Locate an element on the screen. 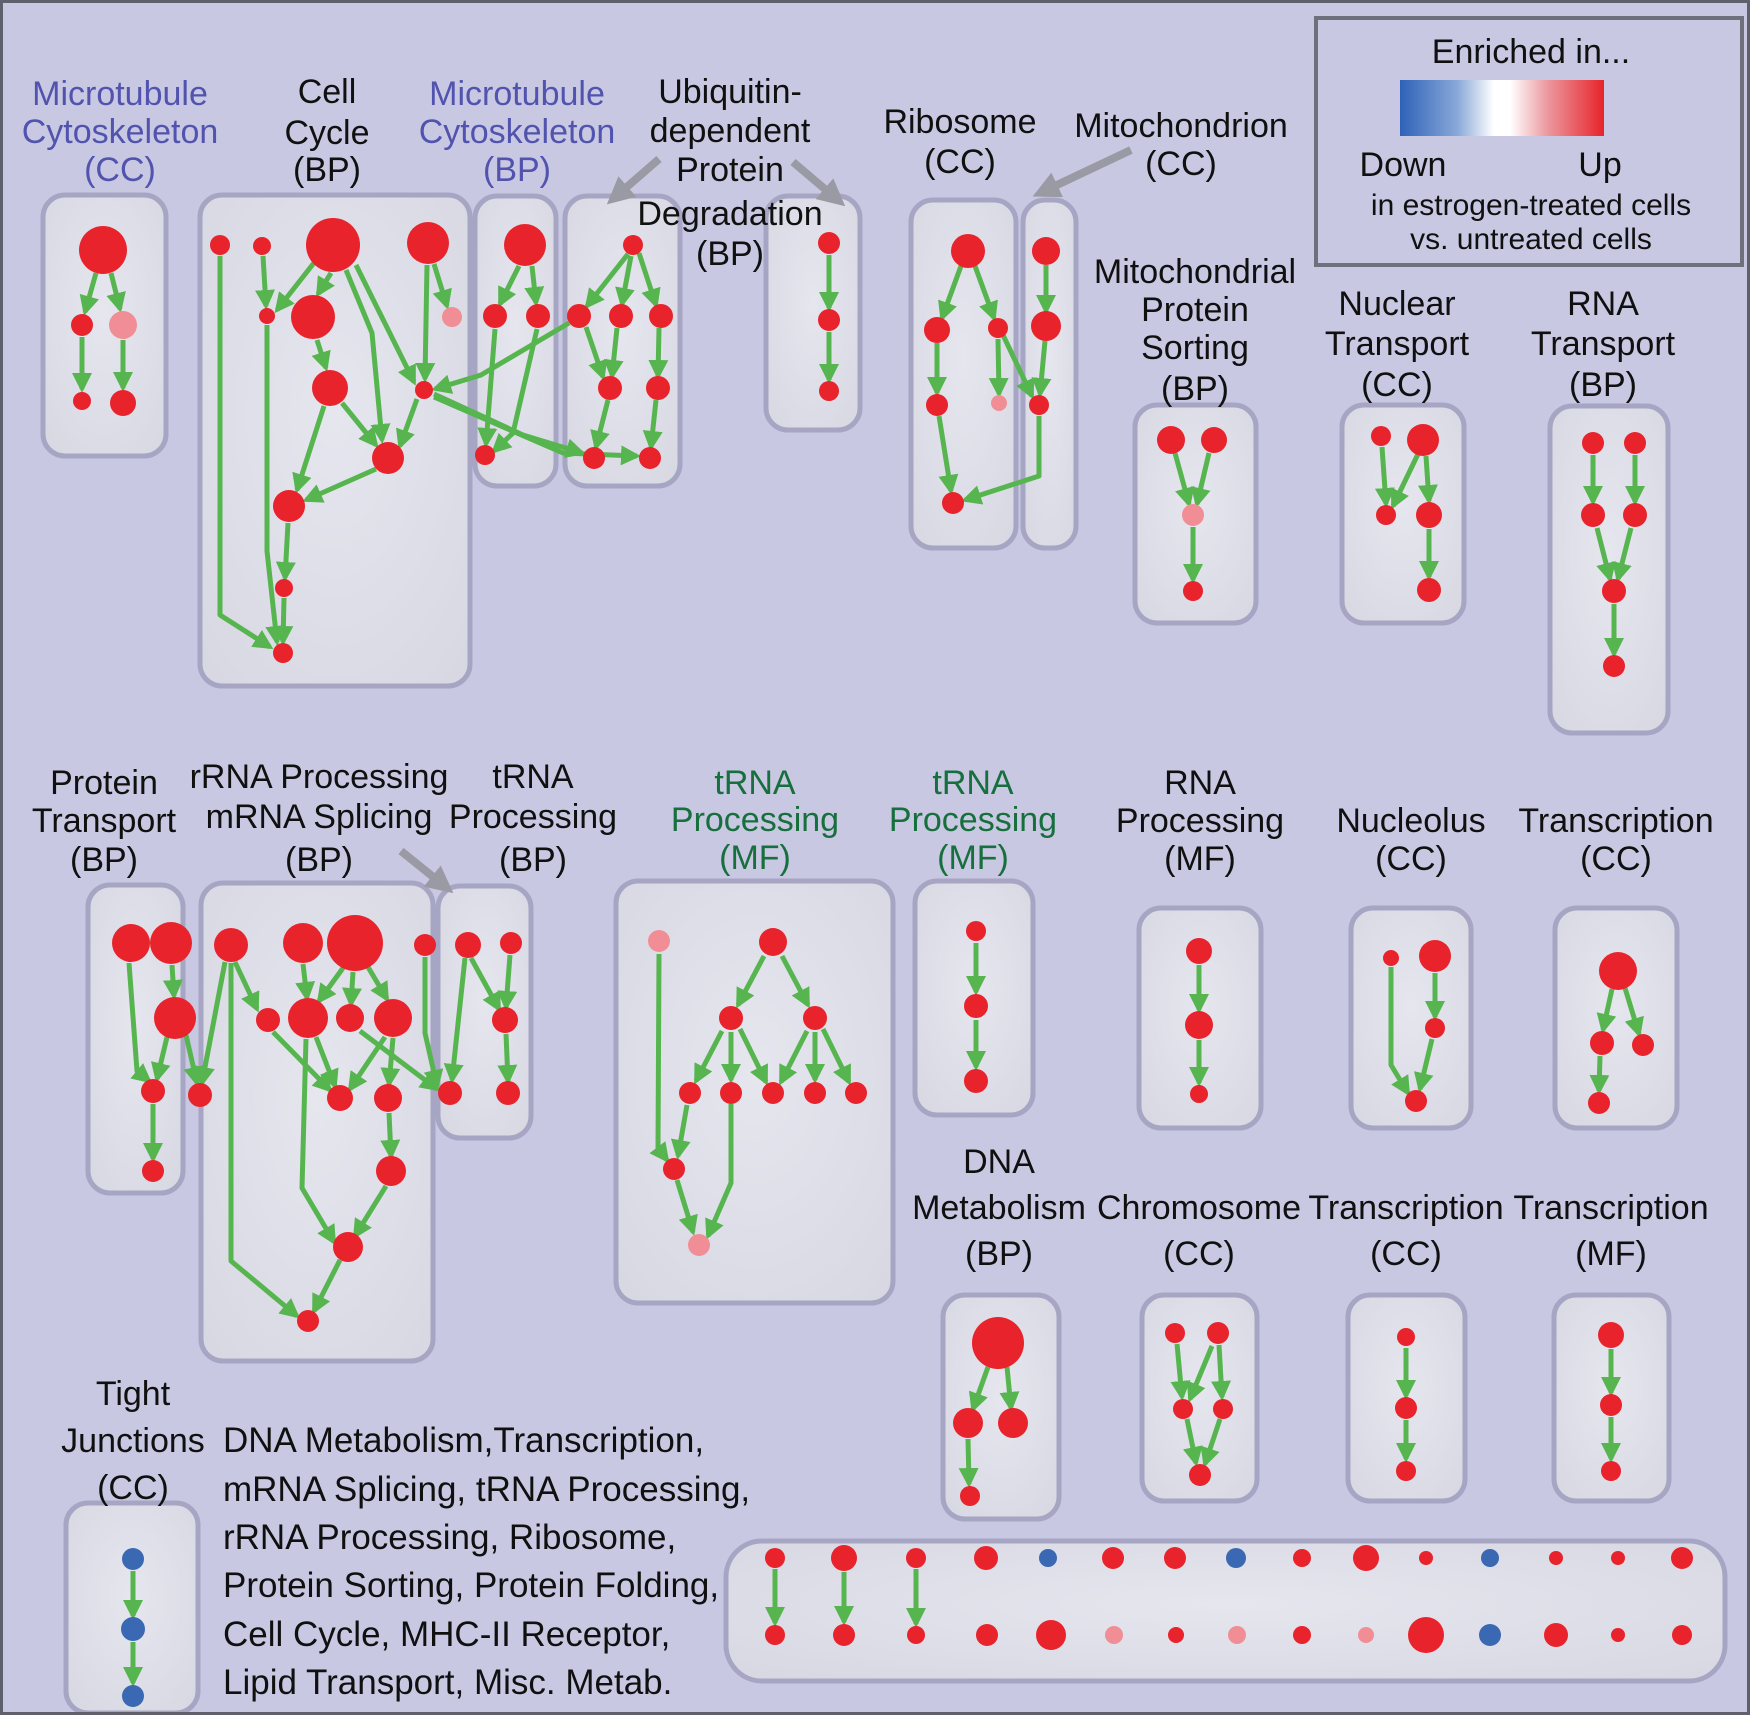 The height and width of the screenshot is (1715, 1750). cluster-label-dna-metabolism-bp: Metabolism is located at coordinates (999, 1208).